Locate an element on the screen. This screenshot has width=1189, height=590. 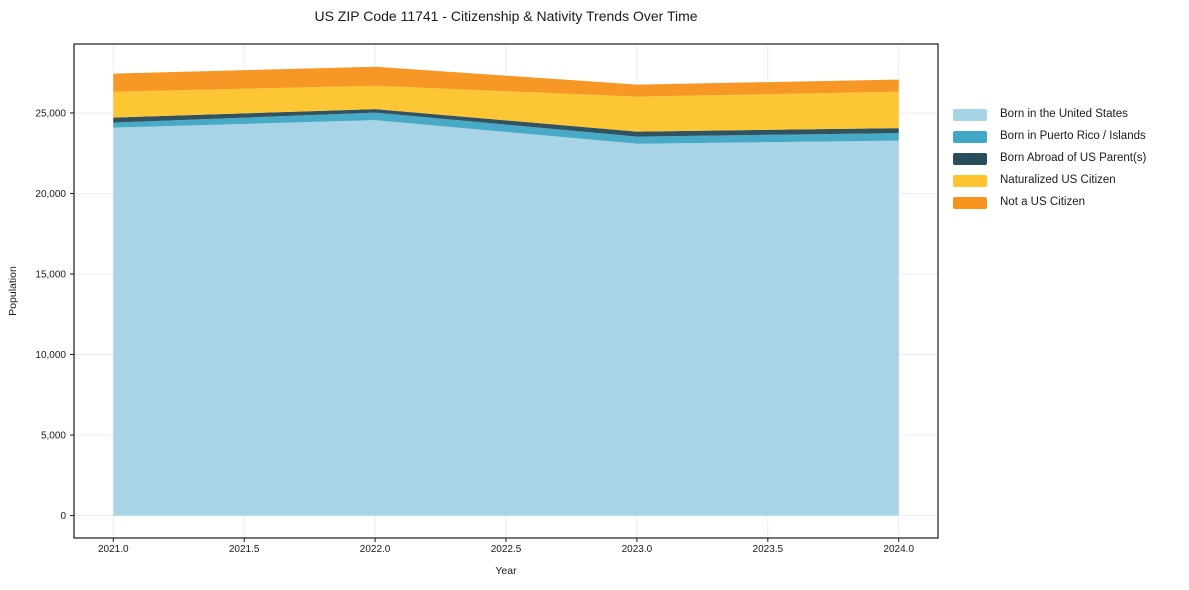
legend-item: Born in Puerto Rico / Islands is located at coordinates (1049, 137).